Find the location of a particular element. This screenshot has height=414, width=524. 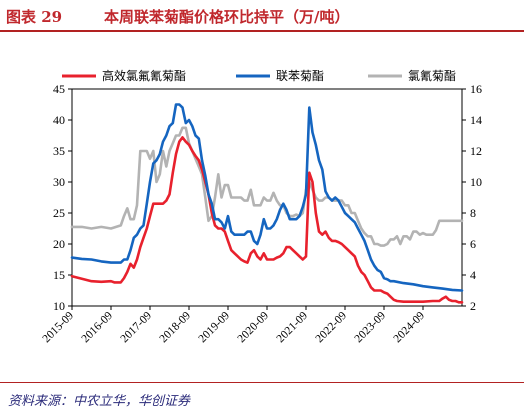

y-right-tick-label: 8 is located at coordinates (473, 213).